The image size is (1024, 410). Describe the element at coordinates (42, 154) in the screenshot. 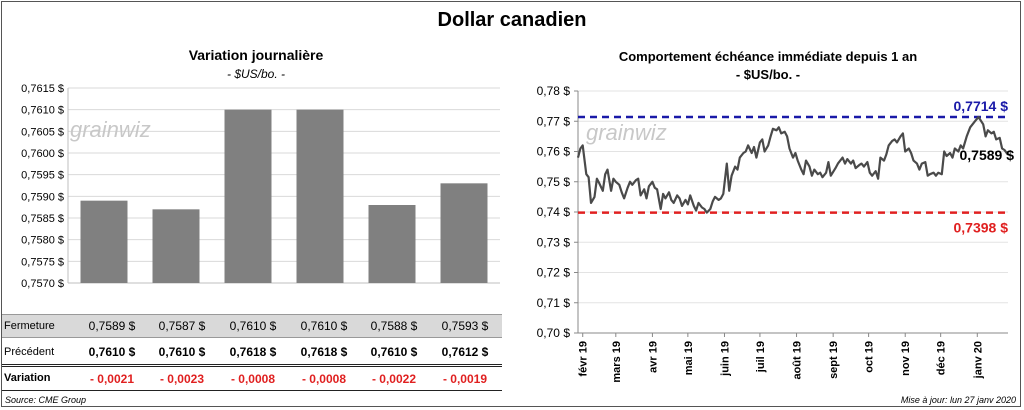

I see `bar-y-tick-label: 0,7600 $` at that location.